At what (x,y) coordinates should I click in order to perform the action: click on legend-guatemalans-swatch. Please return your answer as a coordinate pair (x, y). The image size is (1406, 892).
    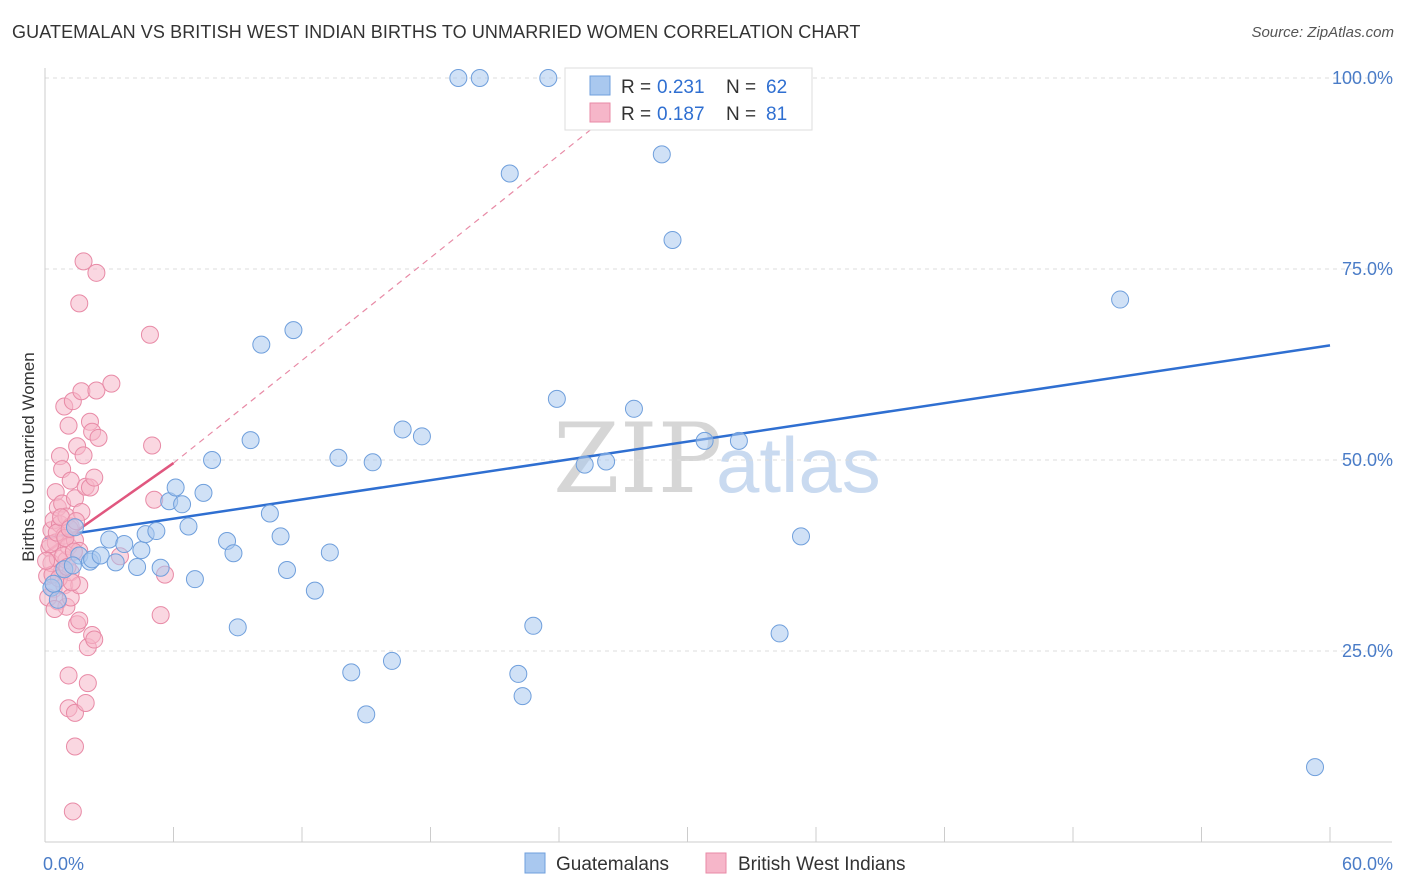
    Looking at the image, I should click on (535, 863).